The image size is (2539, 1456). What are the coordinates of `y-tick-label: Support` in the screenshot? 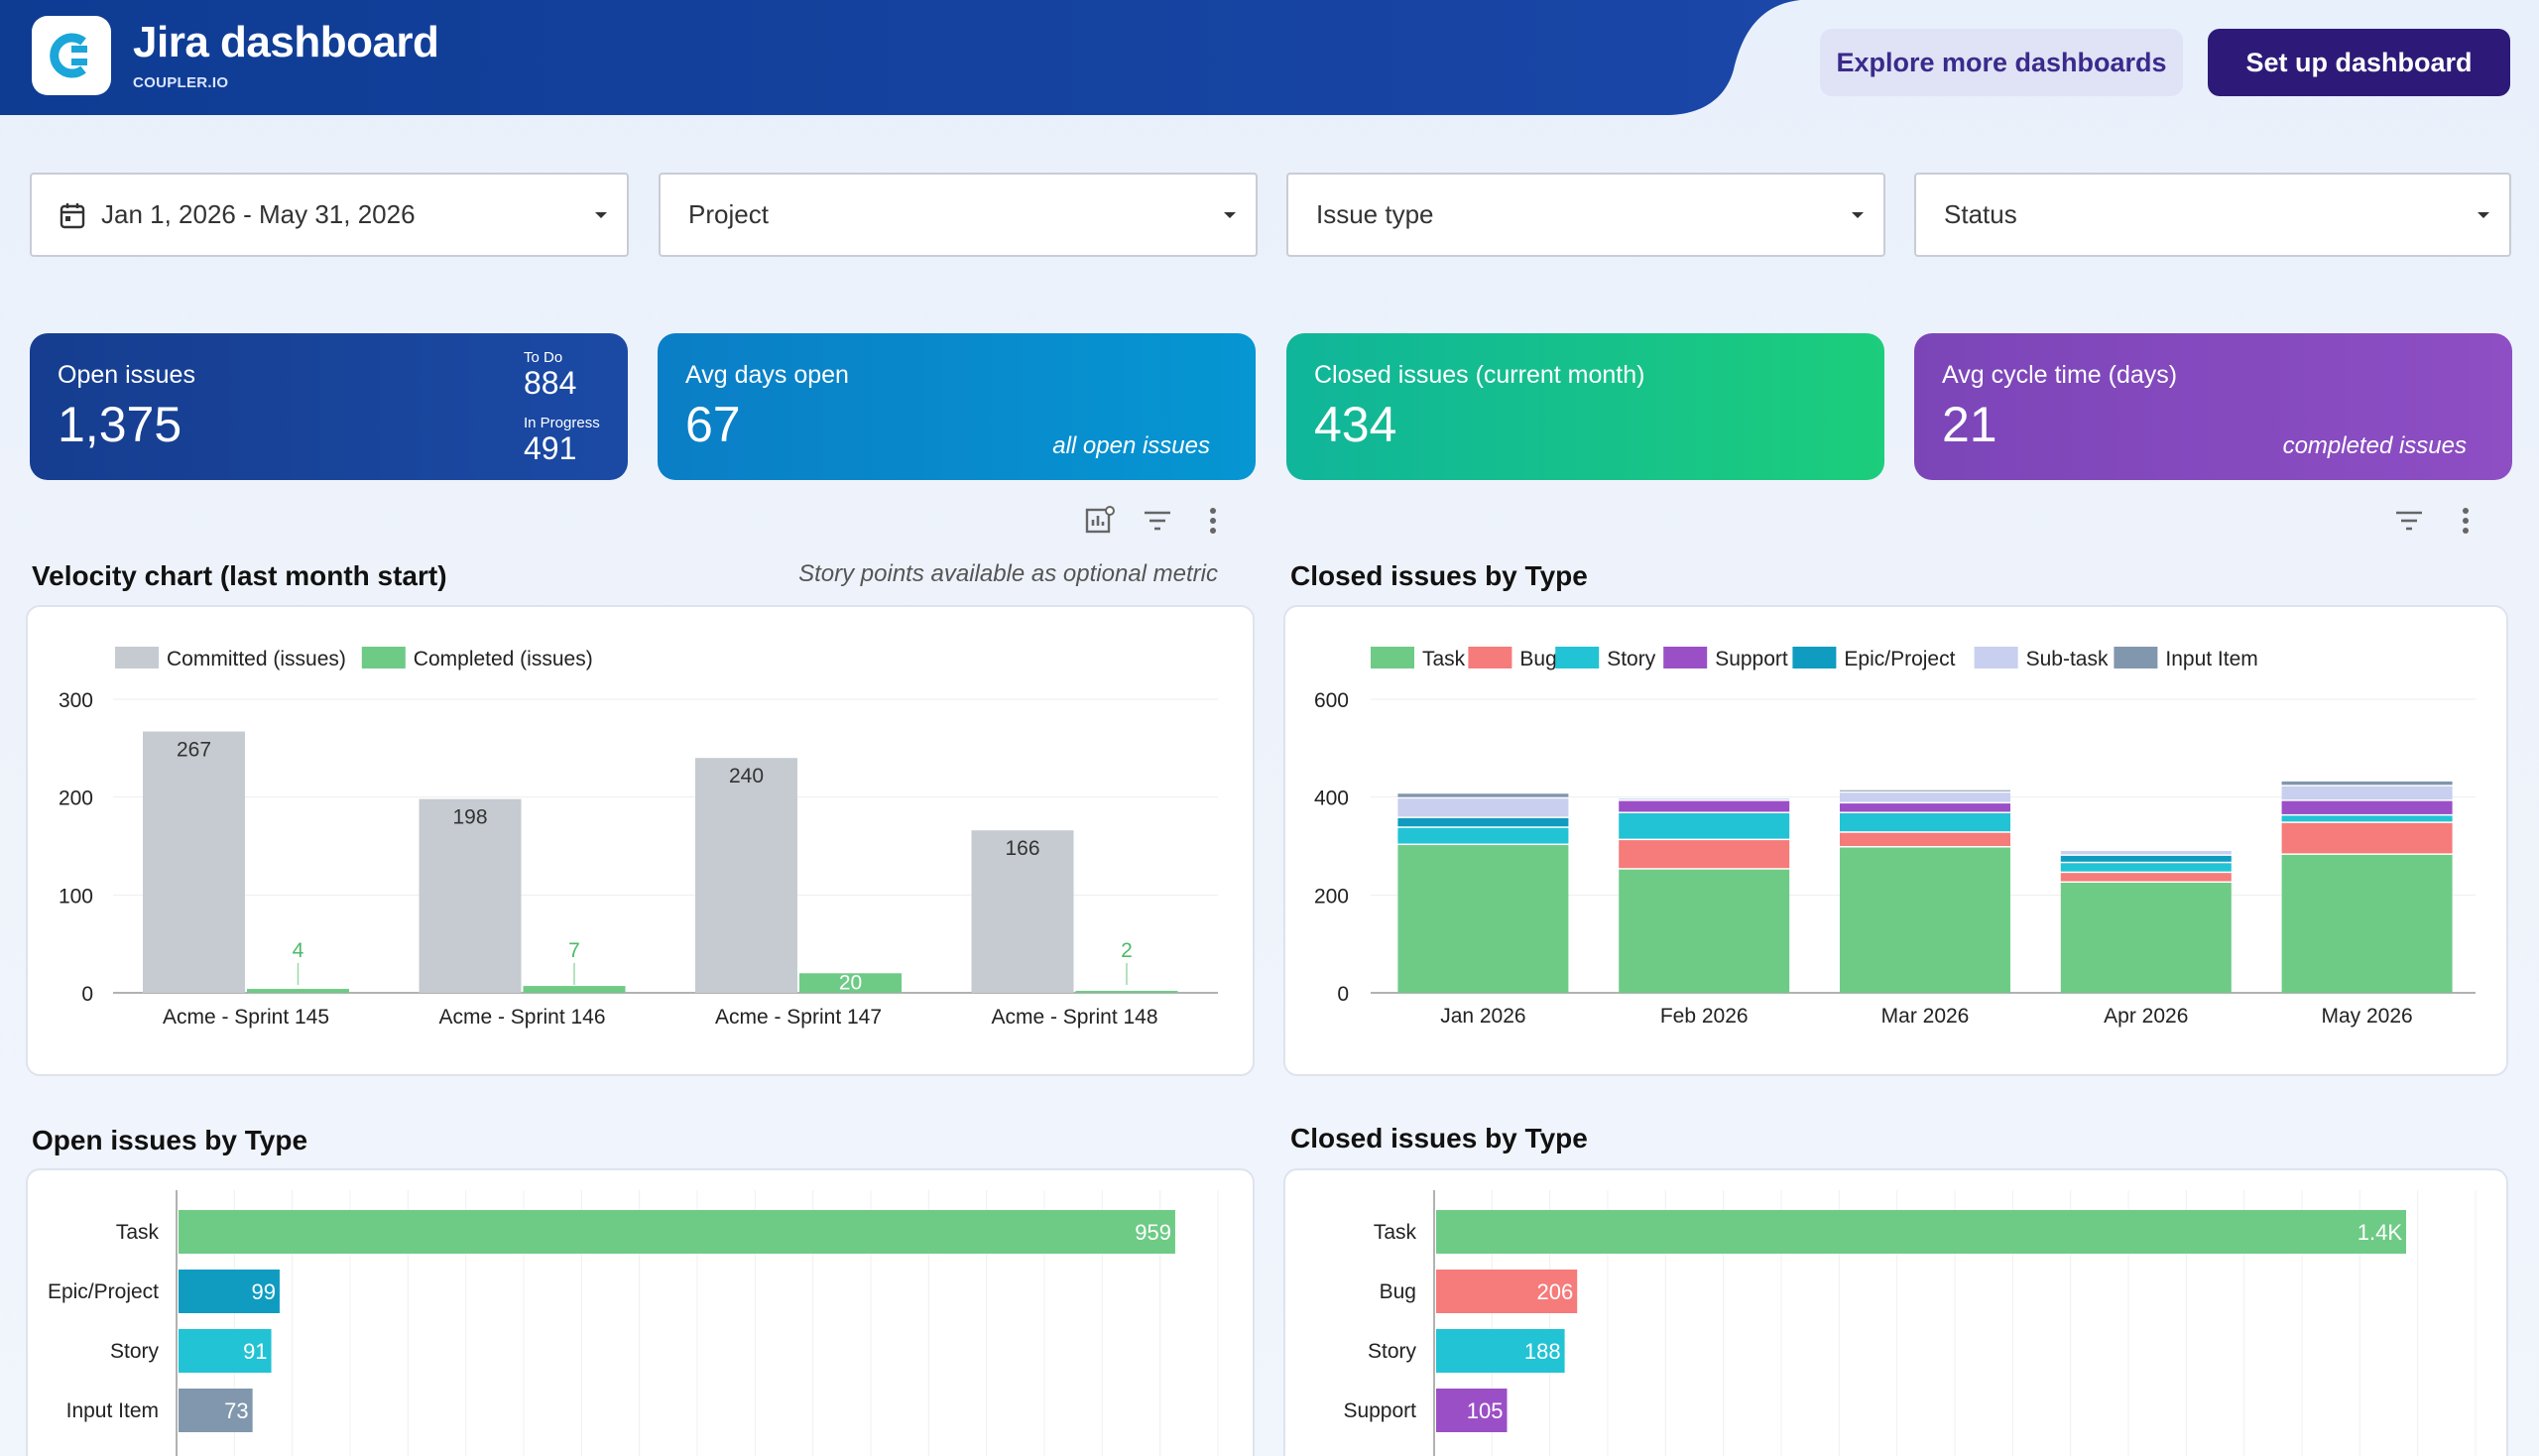 It's located at (1380, 1410).